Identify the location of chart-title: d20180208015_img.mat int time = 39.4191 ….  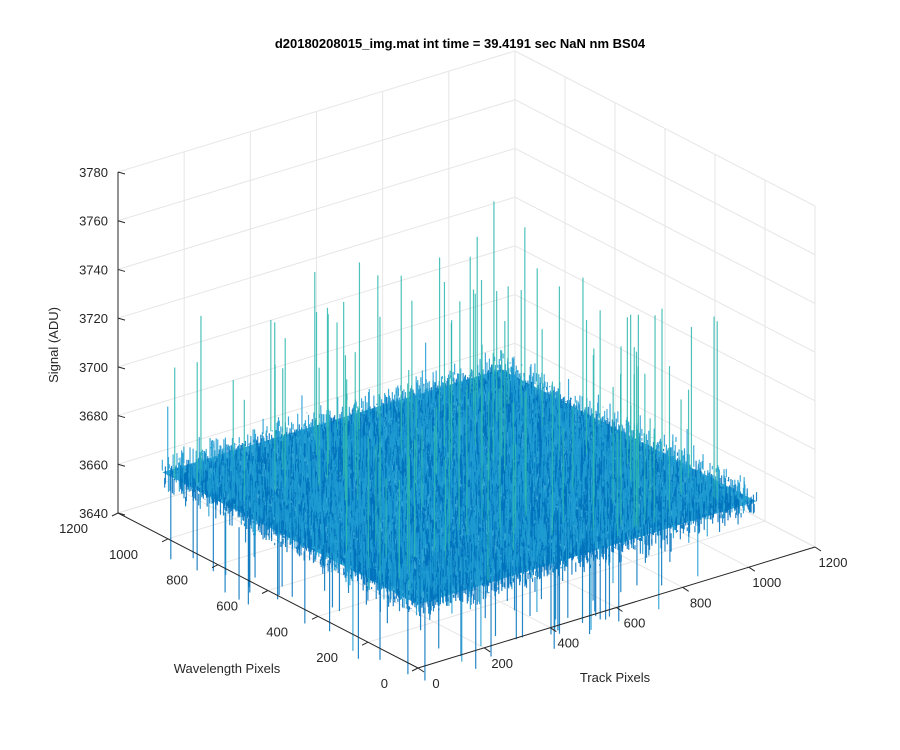
(460, 43).